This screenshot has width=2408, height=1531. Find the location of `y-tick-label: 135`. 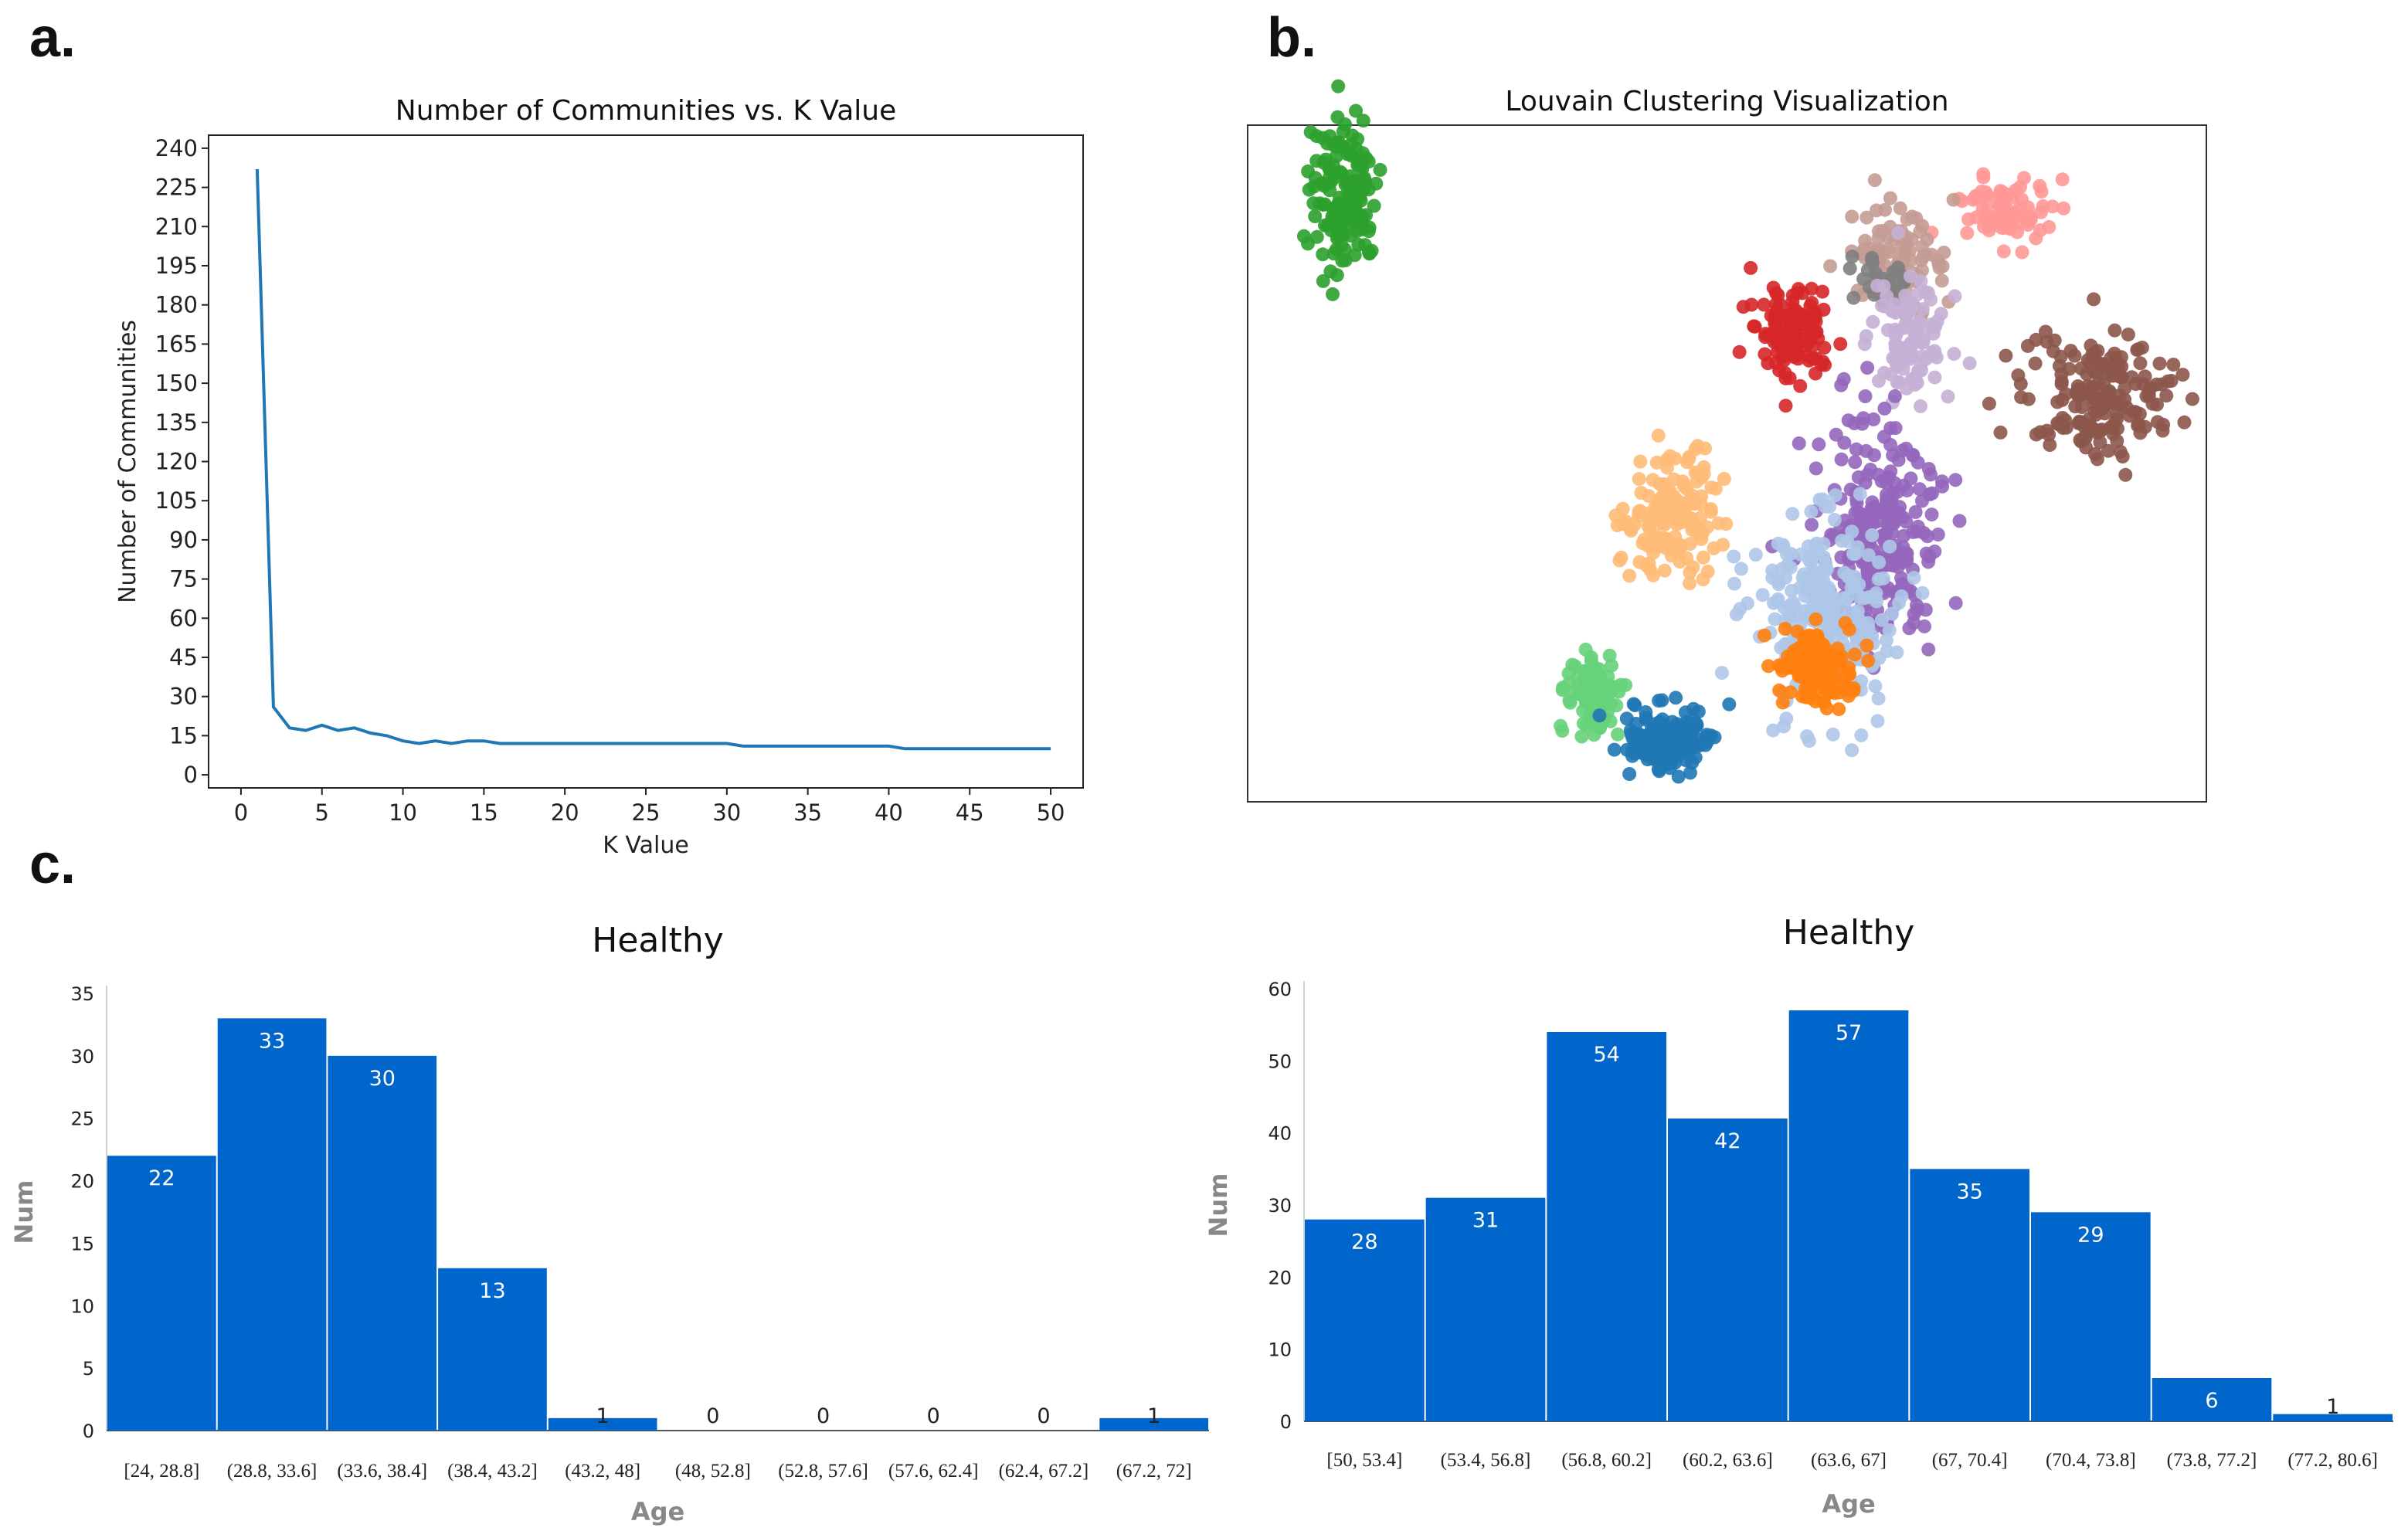

y-tick-label: 135 is located at coordinates (177, 422).